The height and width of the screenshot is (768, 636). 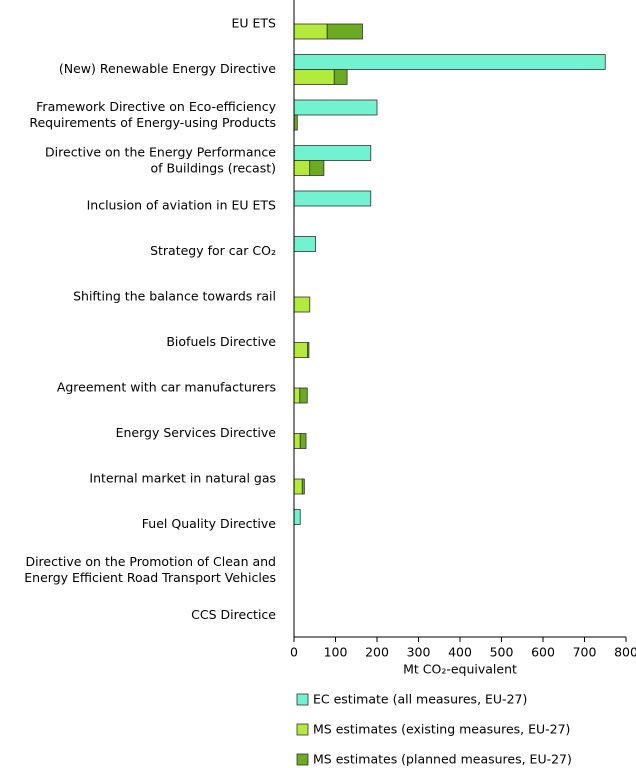 I want to click on category-label: Energy Services Directive, so click(x=196, y=432).